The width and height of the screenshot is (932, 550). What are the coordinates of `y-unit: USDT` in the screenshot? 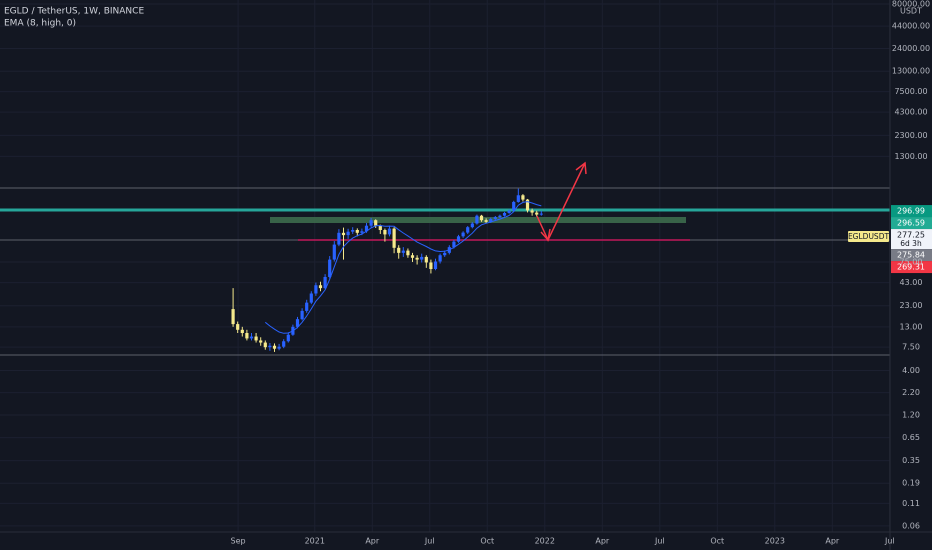 It's located at (911, 11).